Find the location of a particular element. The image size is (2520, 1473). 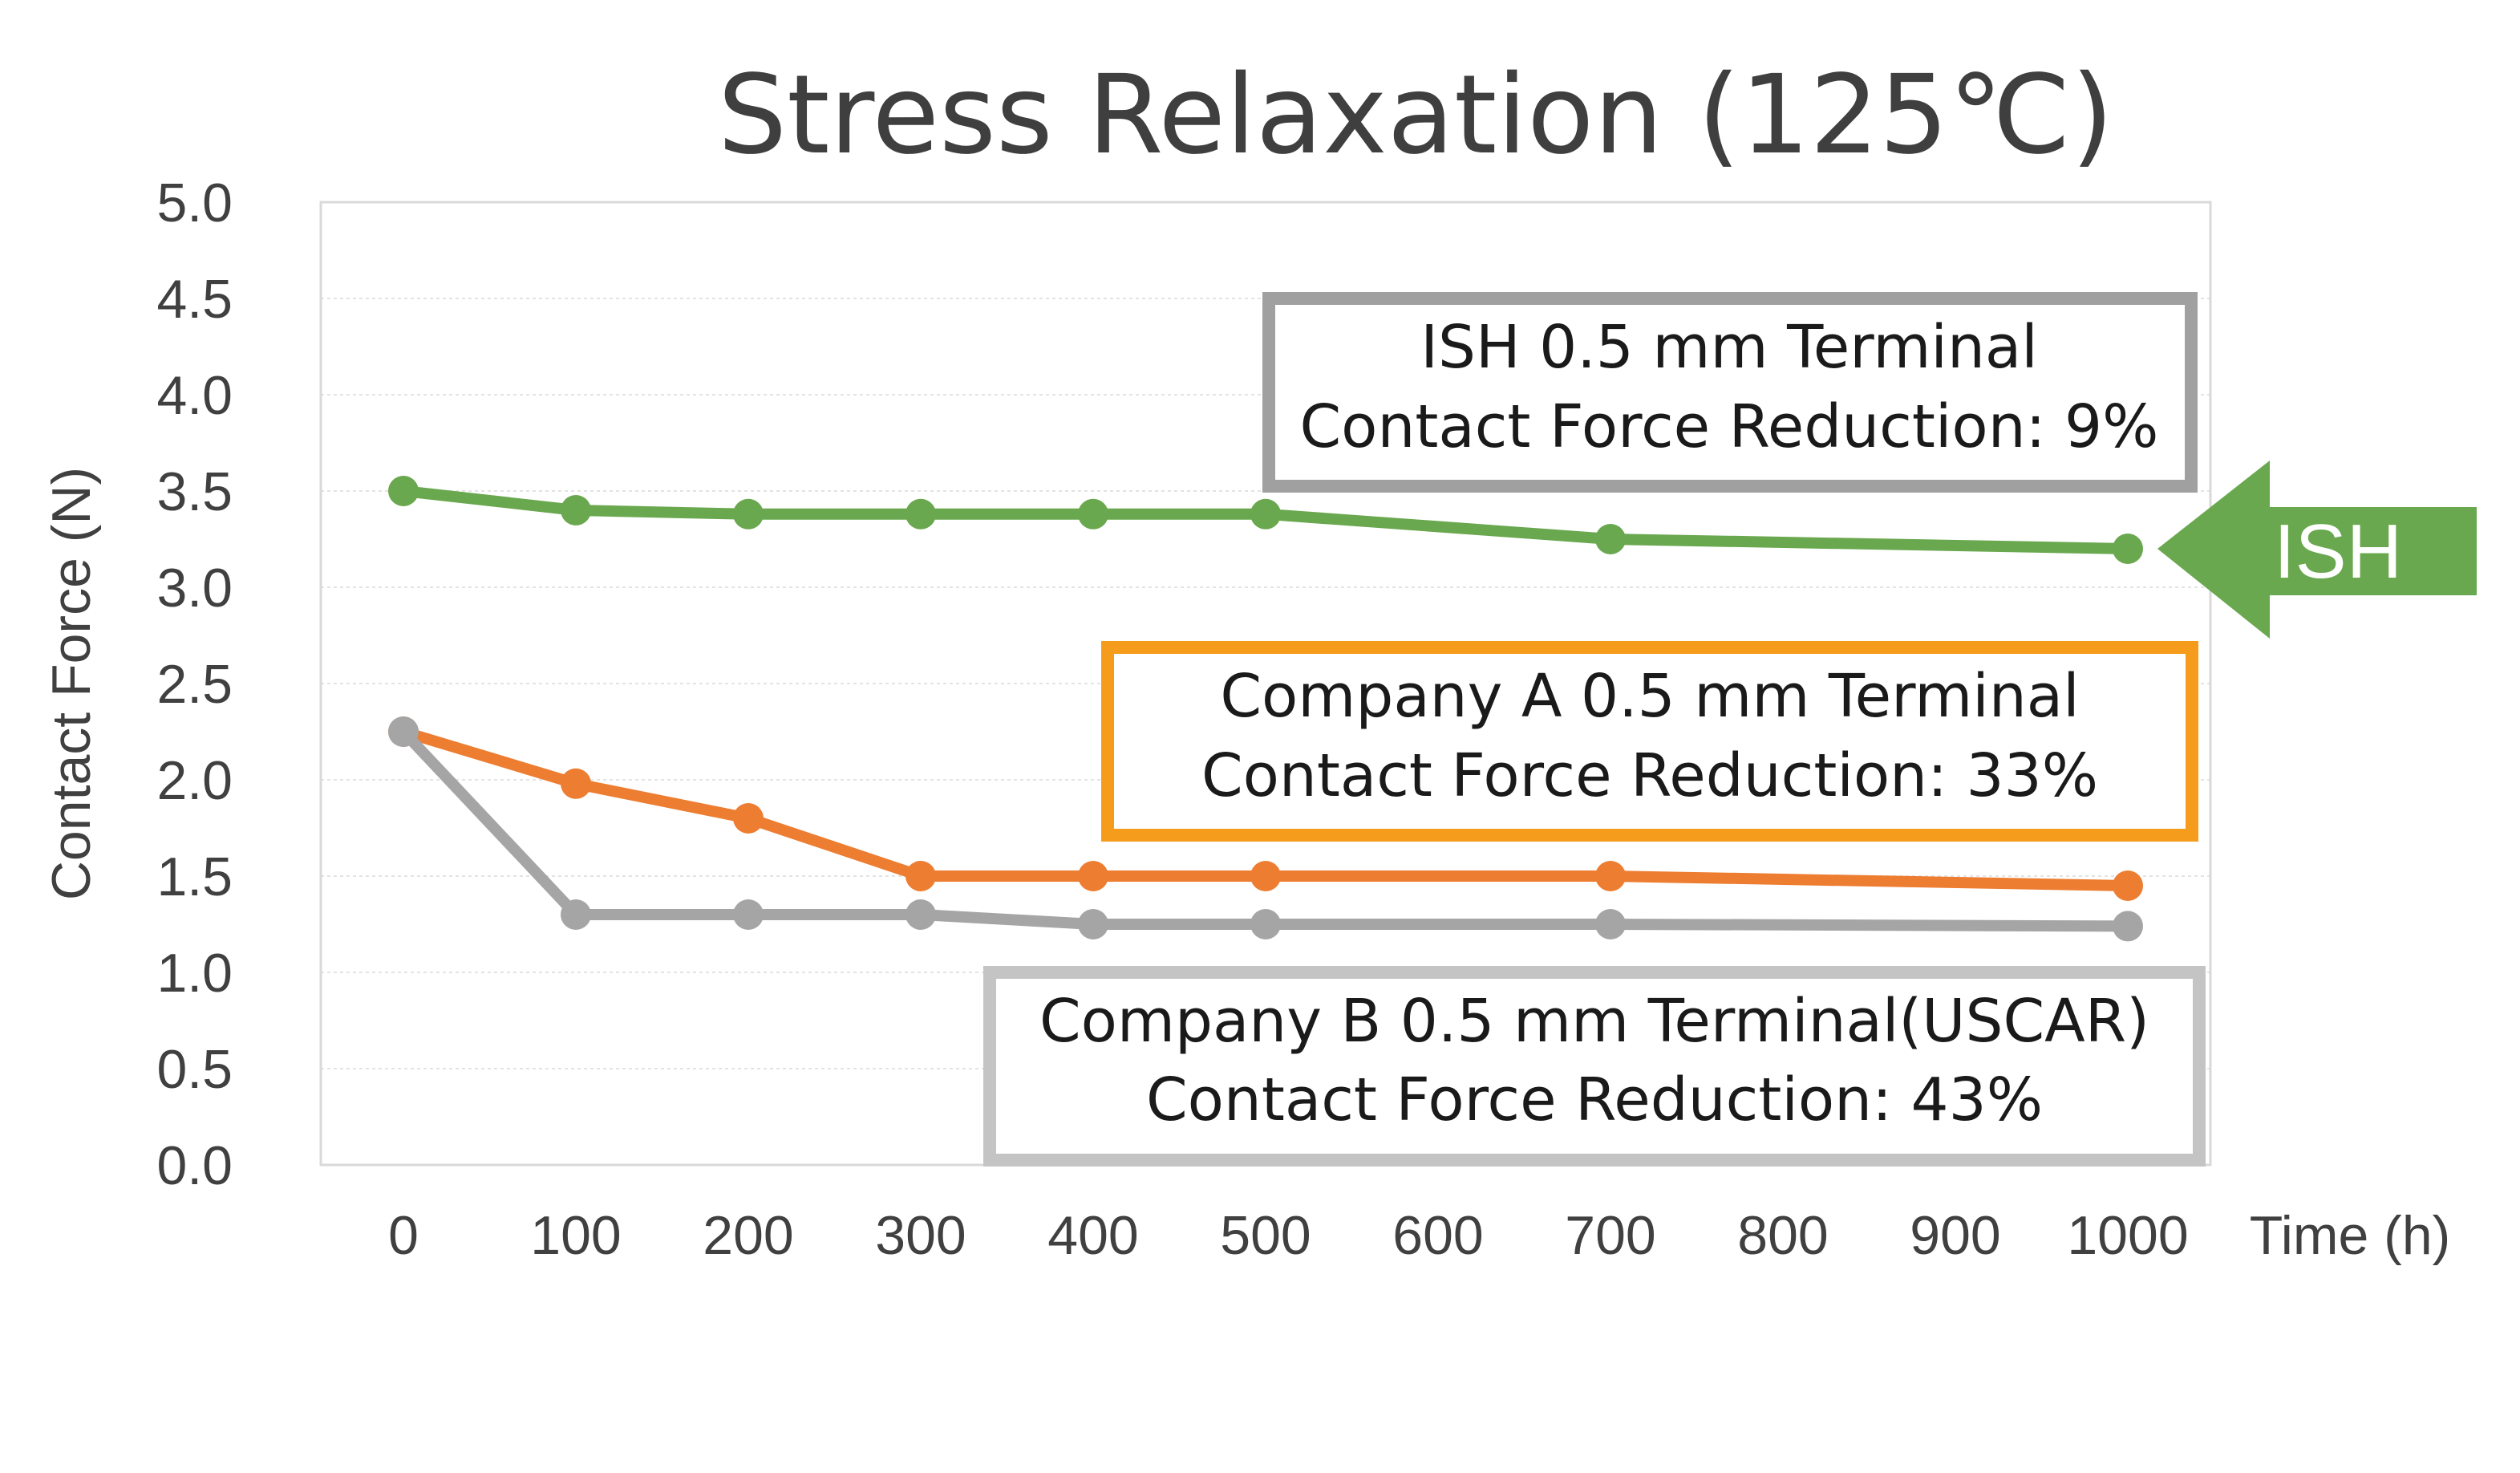

series-line-company-a is located at coordinates (1265, 808).